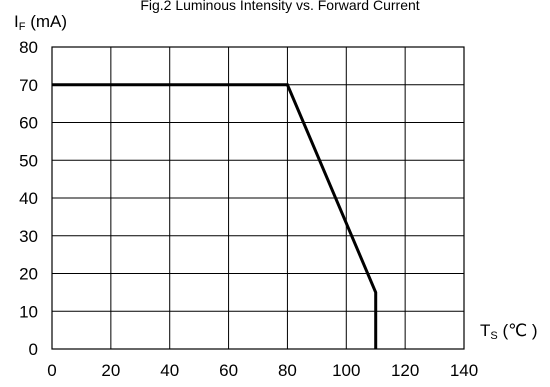 The height and width of the screenshot is (387, 550). I want to click on x-tick-label: 60, so click(228, 370).